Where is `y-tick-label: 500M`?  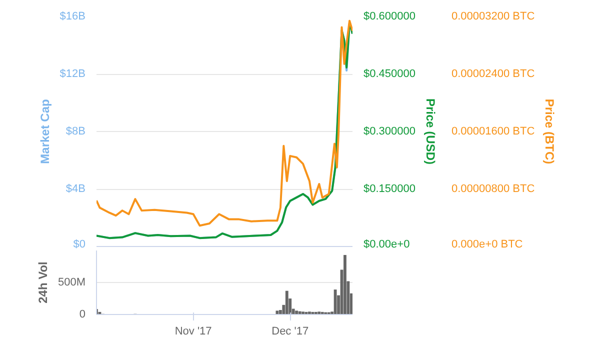
y-tick-label: 500M is located at coordinates (72, 282).